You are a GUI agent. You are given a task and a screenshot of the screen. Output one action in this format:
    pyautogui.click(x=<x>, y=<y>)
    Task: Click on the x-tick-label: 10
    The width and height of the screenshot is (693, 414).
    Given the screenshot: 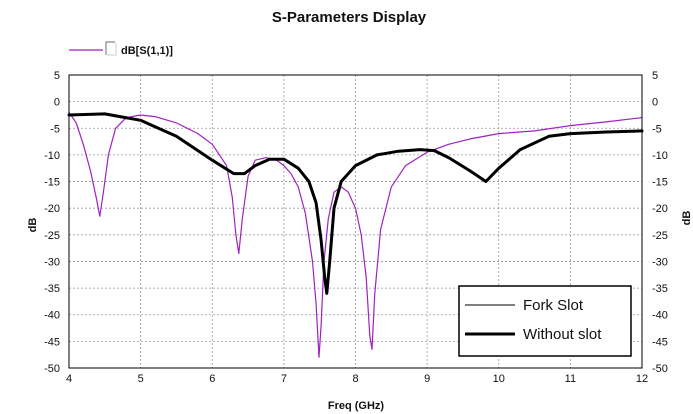 What is the action you would take?
    pyautogui.click(x=499, y=379)
    